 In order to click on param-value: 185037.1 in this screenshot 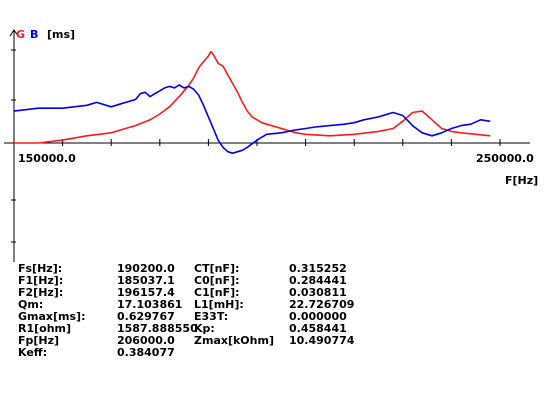, I will do `click(146, 280)`.